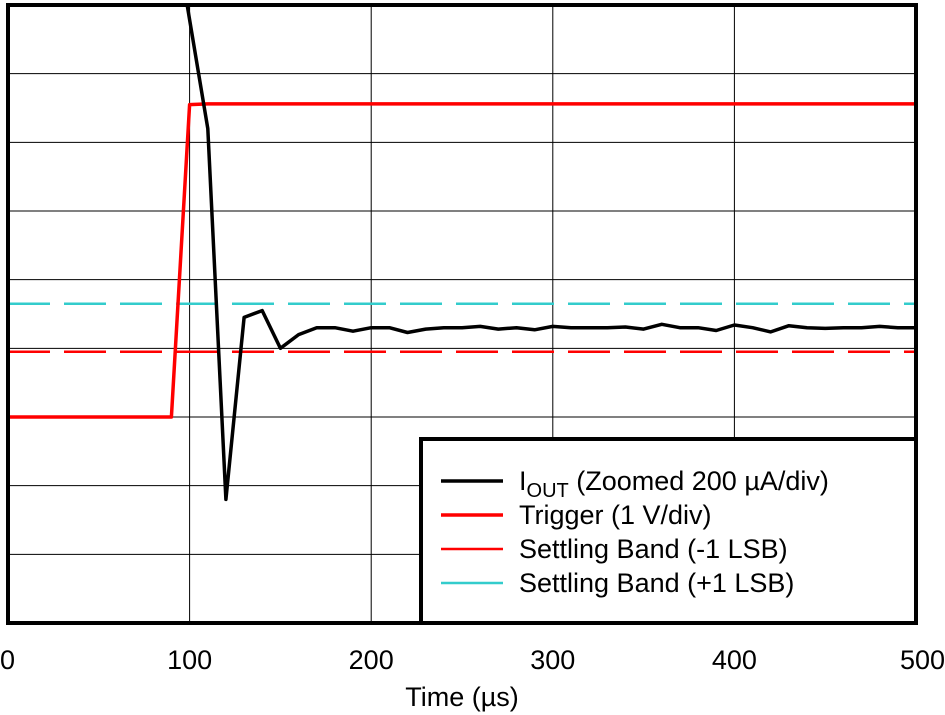  I want to click on x-tick-label: 300, so click(552, 660).